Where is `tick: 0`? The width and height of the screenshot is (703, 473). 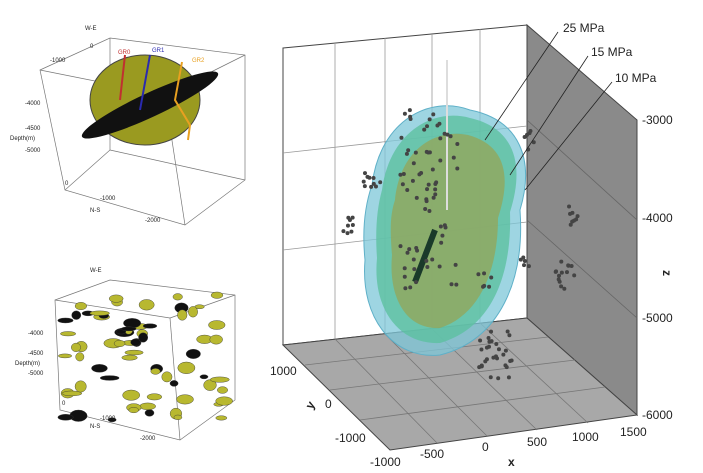 tick: 0 is located at coordinates (64, 404).